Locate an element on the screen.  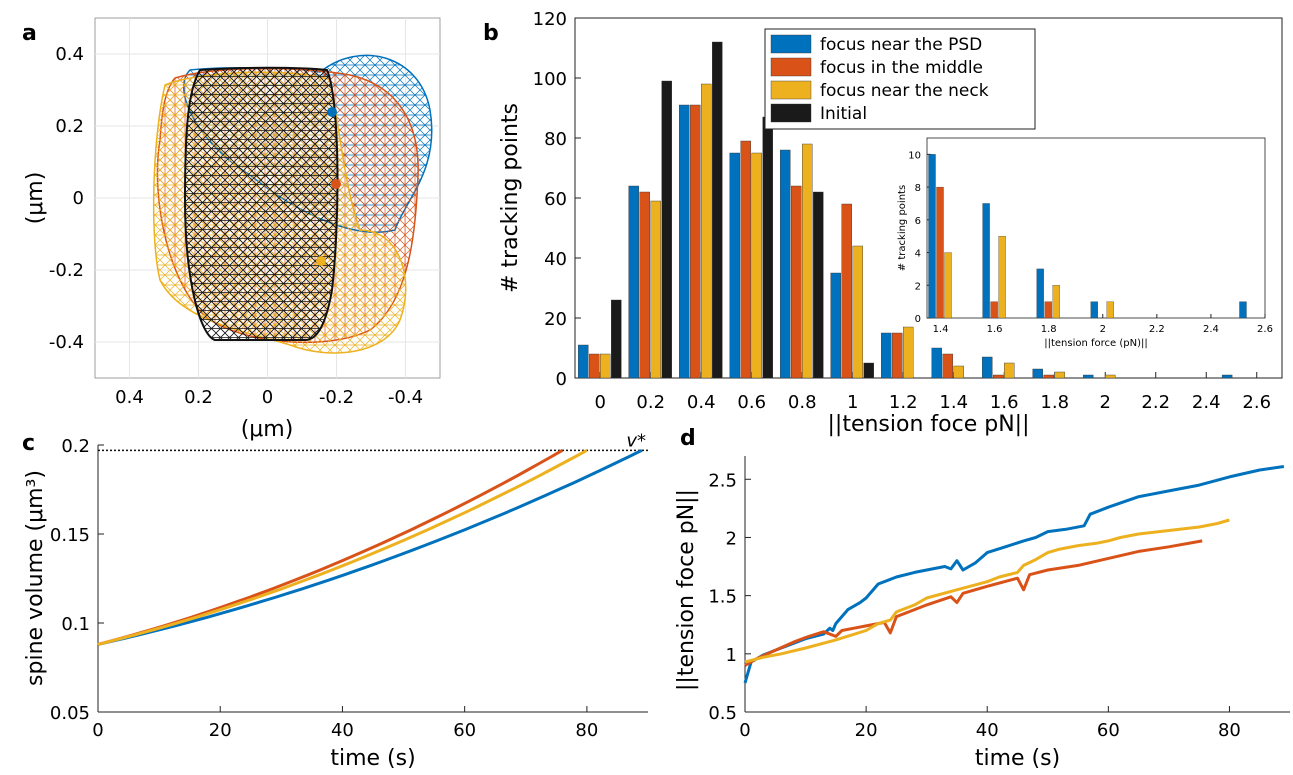
volume-line-blue is located at coordinates (370, 547).